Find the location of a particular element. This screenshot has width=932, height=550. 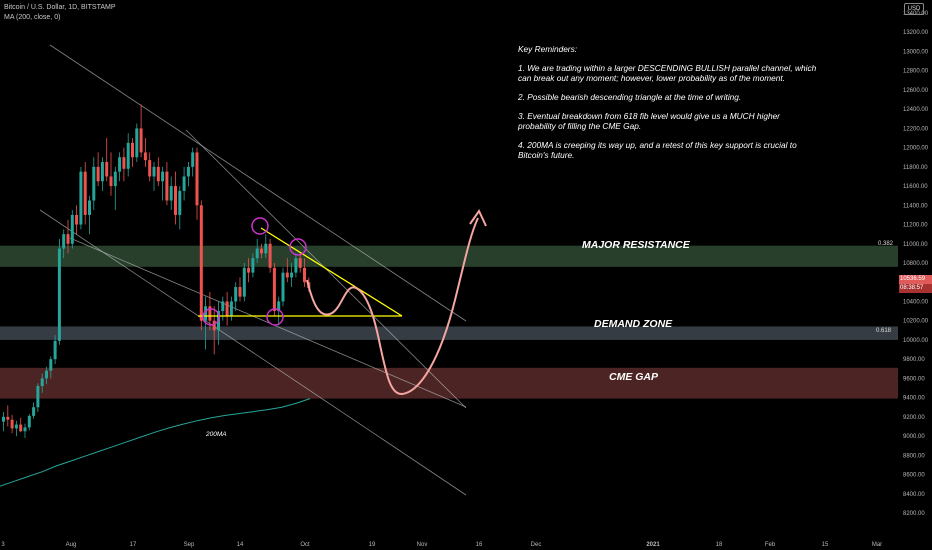

price-tick-label: 12200.00 is located at coordinates (916, 129).